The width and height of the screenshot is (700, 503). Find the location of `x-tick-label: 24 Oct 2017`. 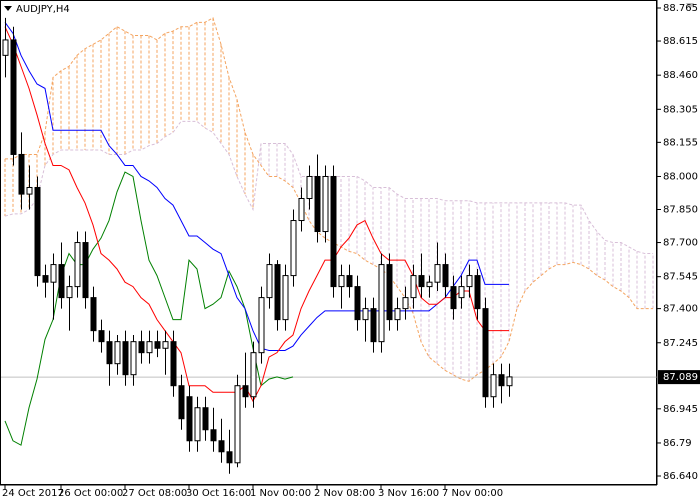

x-tick-label: 24 Oct 2017 is located at coordinates (33, 493).